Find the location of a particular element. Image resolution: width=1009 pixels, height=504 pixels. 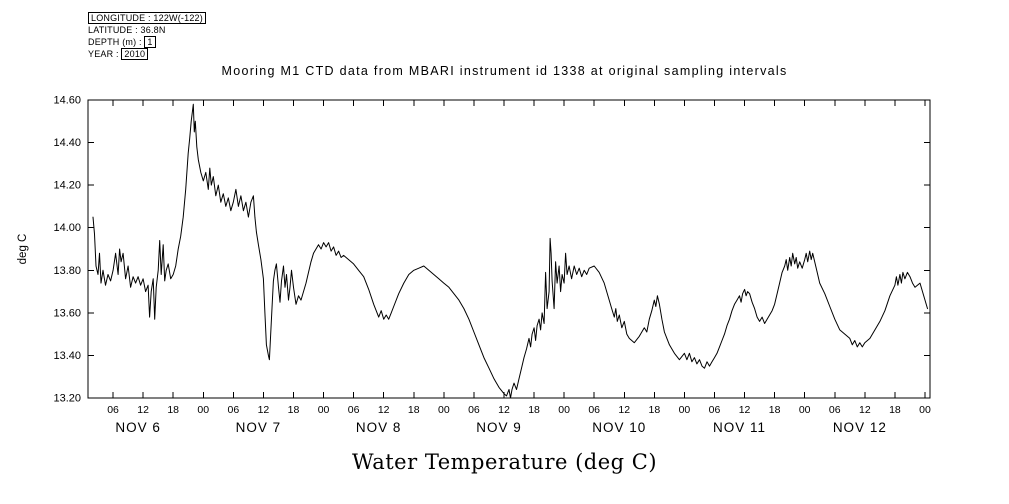

x-day-label: NOV 11 is located at coordinates (739, 427).